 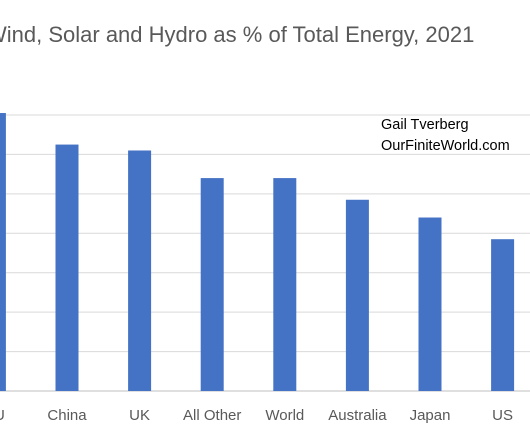 What do you see at coordinates (67, 415) in the screenshot?
I see `x-tick-label: China` at bounding box center [67, 415].